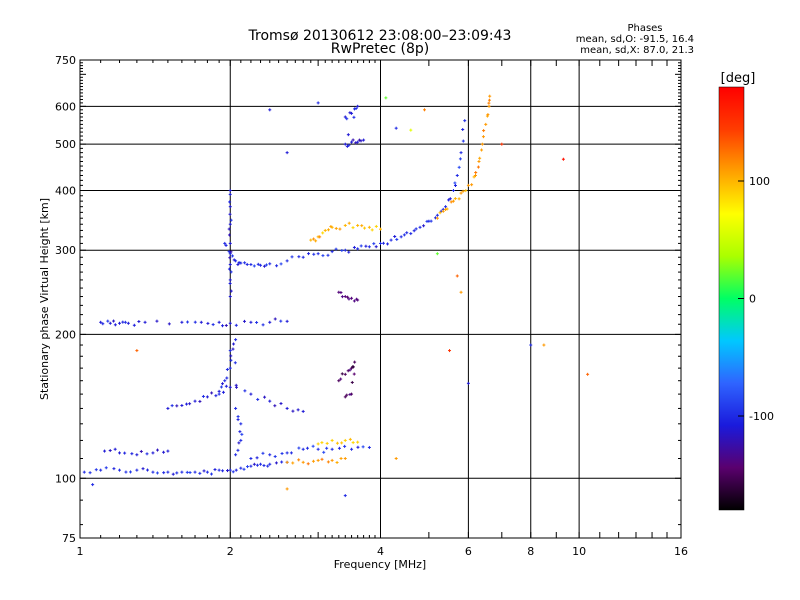  Describe the element at coordinates (65, 106) in the screenshot. I see `y-tick-label: 600` at that location.